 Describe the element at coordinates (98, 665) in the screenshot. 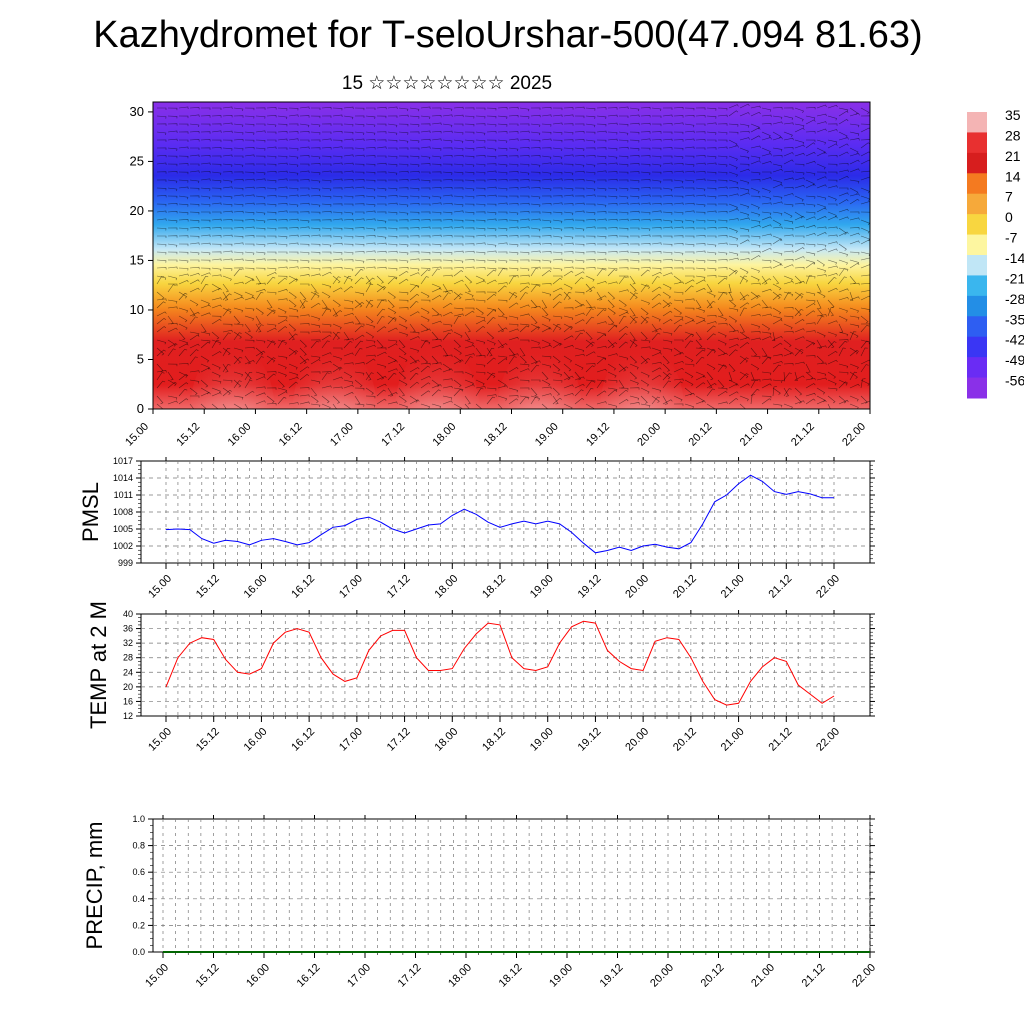

I see `y-axis-label: TEMP at 2 M` at that location.